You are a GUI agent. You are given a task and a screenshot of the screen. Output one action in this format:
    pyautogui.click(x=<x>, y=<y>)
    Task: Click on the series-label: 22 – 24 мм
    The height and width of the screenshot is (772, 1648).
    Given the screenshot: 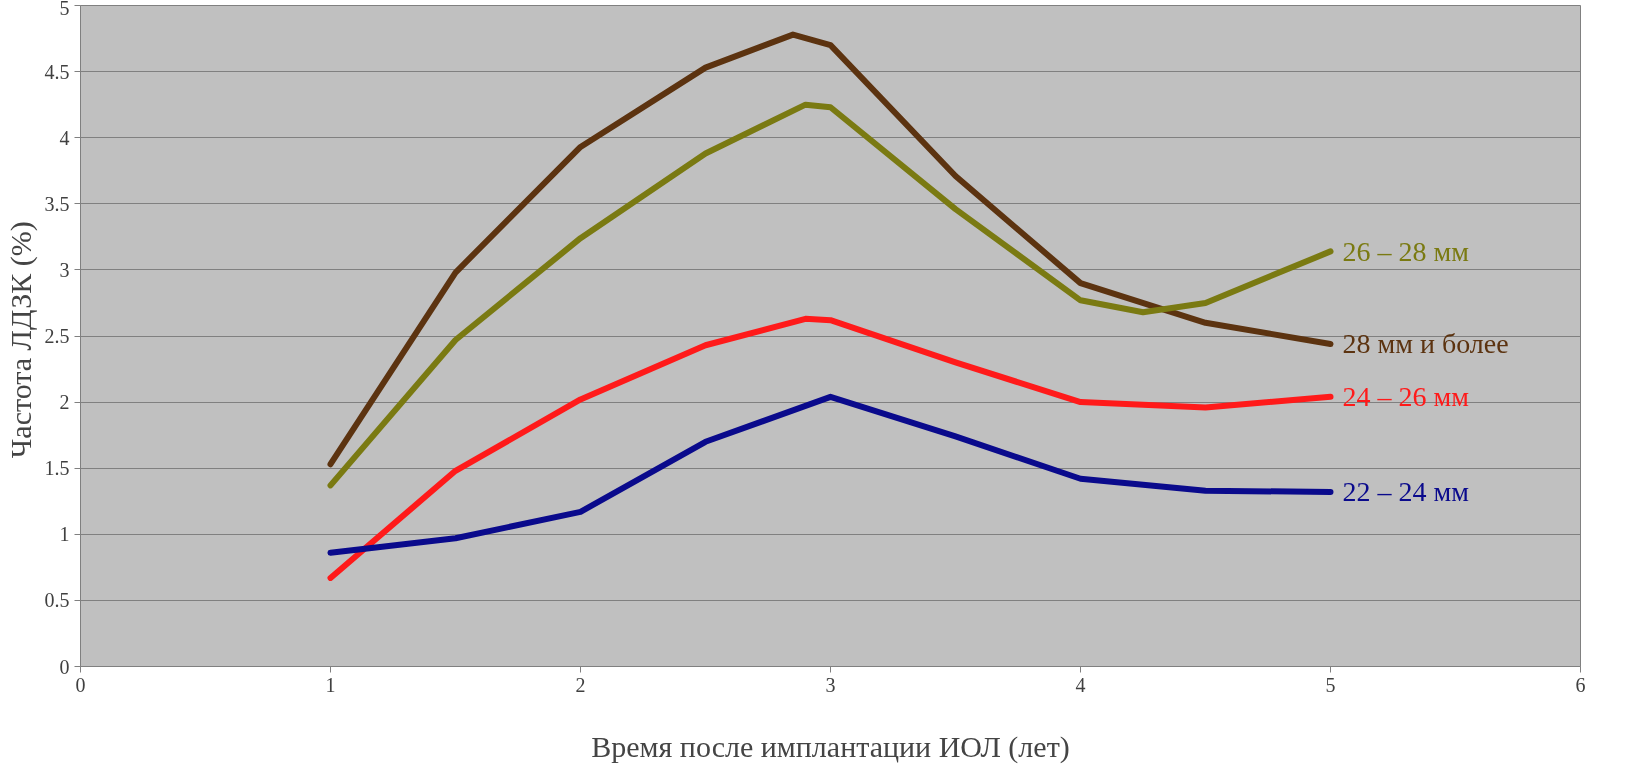 What is the action you would take?
    pyautogui.click(x=1406, y=492)
    